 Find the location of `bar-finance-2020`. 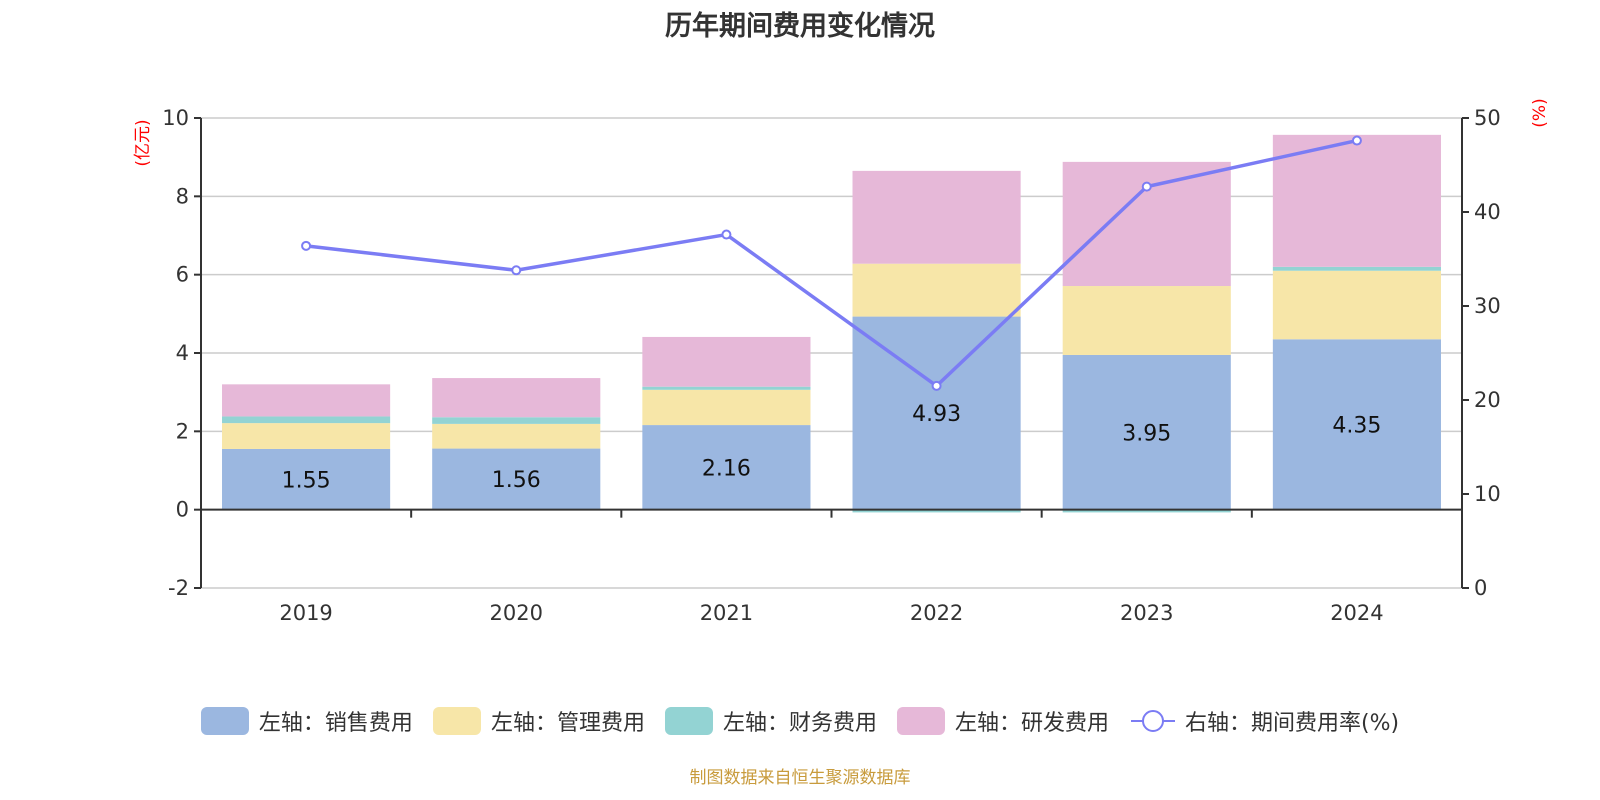

bar-finance-2020 is located at coordinates (516, 420).